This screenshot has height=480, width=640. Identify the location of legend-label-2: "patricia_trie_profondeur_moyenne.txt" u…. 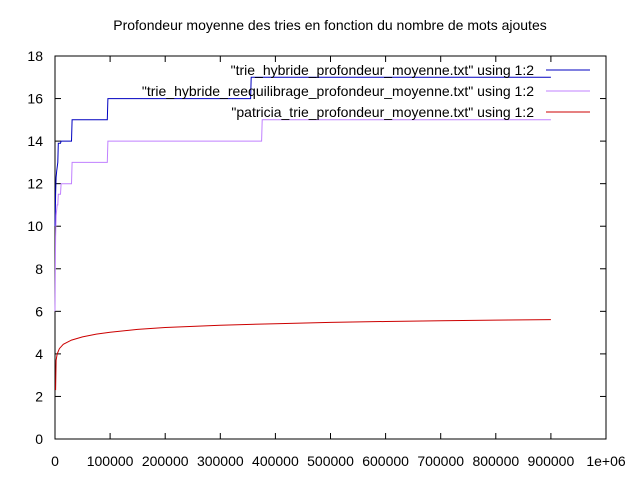
(382, 112).